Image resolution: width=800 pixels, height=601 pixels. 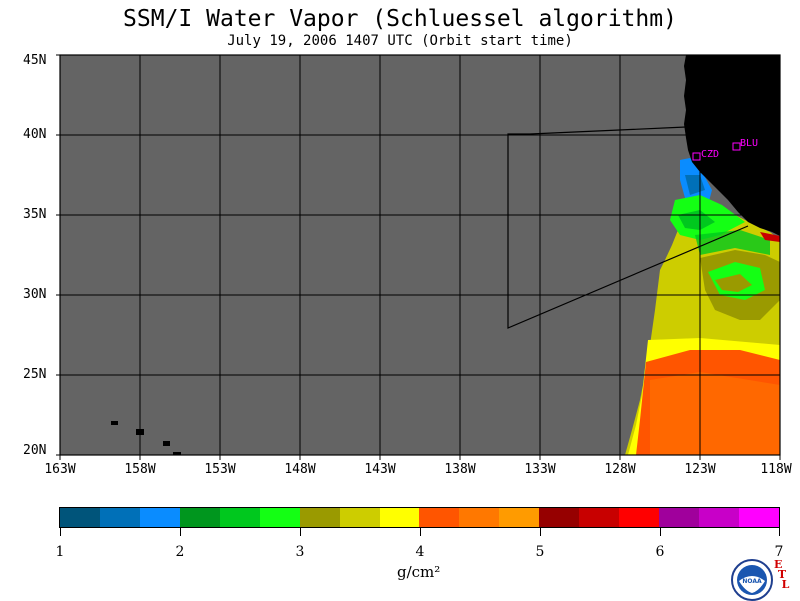 I want to click on lon-label-158w: 158W, so click(x=140, y=469).